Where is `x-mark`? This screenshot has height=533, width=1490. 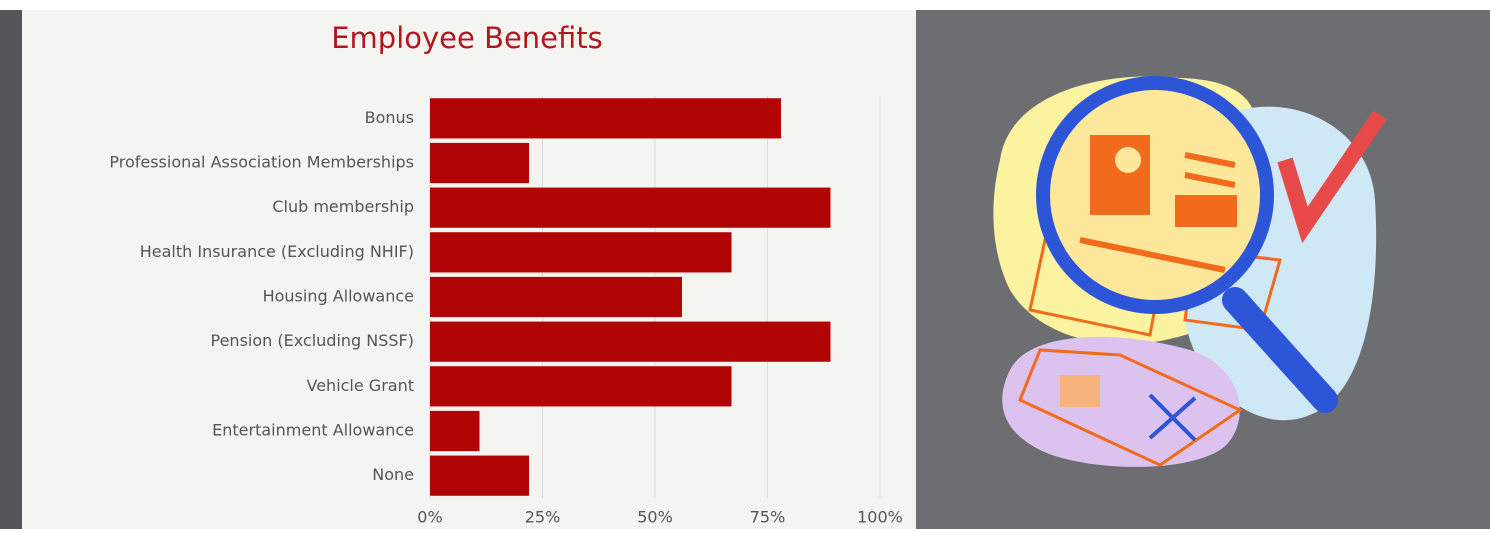 x-mark is located at coordinates (1172, 417).